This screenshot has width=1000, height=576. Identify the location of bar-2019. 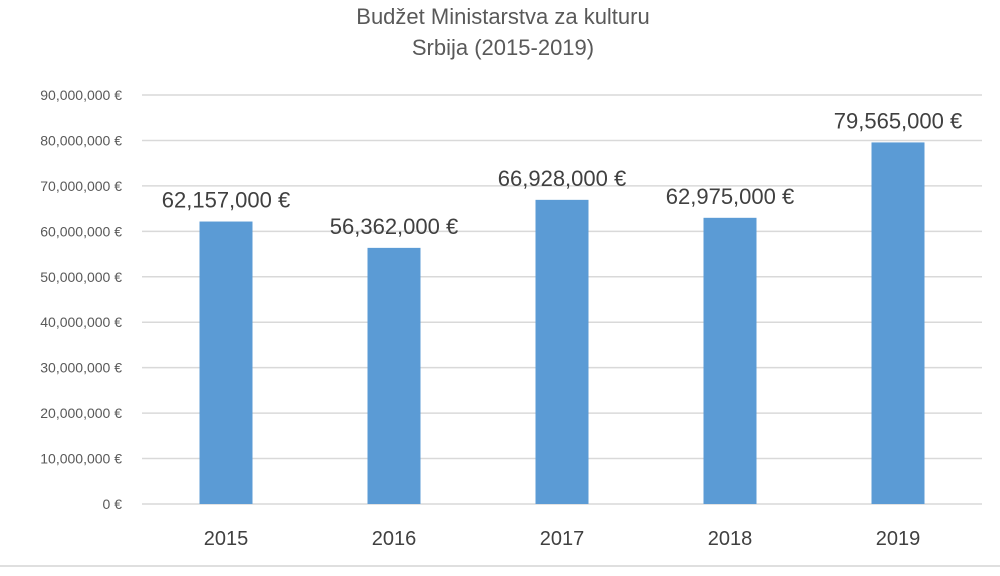
(898, 323).